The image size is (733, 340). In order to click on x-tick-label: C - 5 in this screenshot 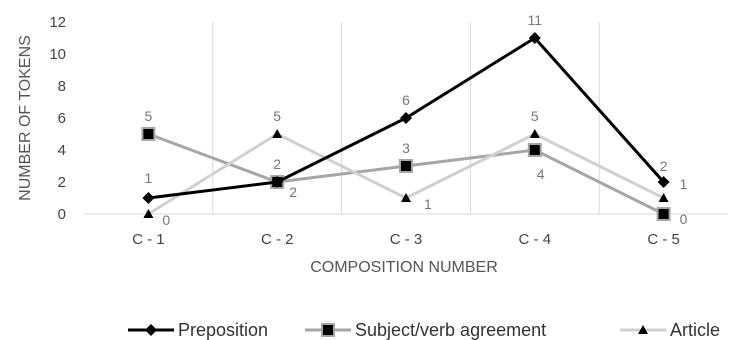, I will do `click(663, 239)`.